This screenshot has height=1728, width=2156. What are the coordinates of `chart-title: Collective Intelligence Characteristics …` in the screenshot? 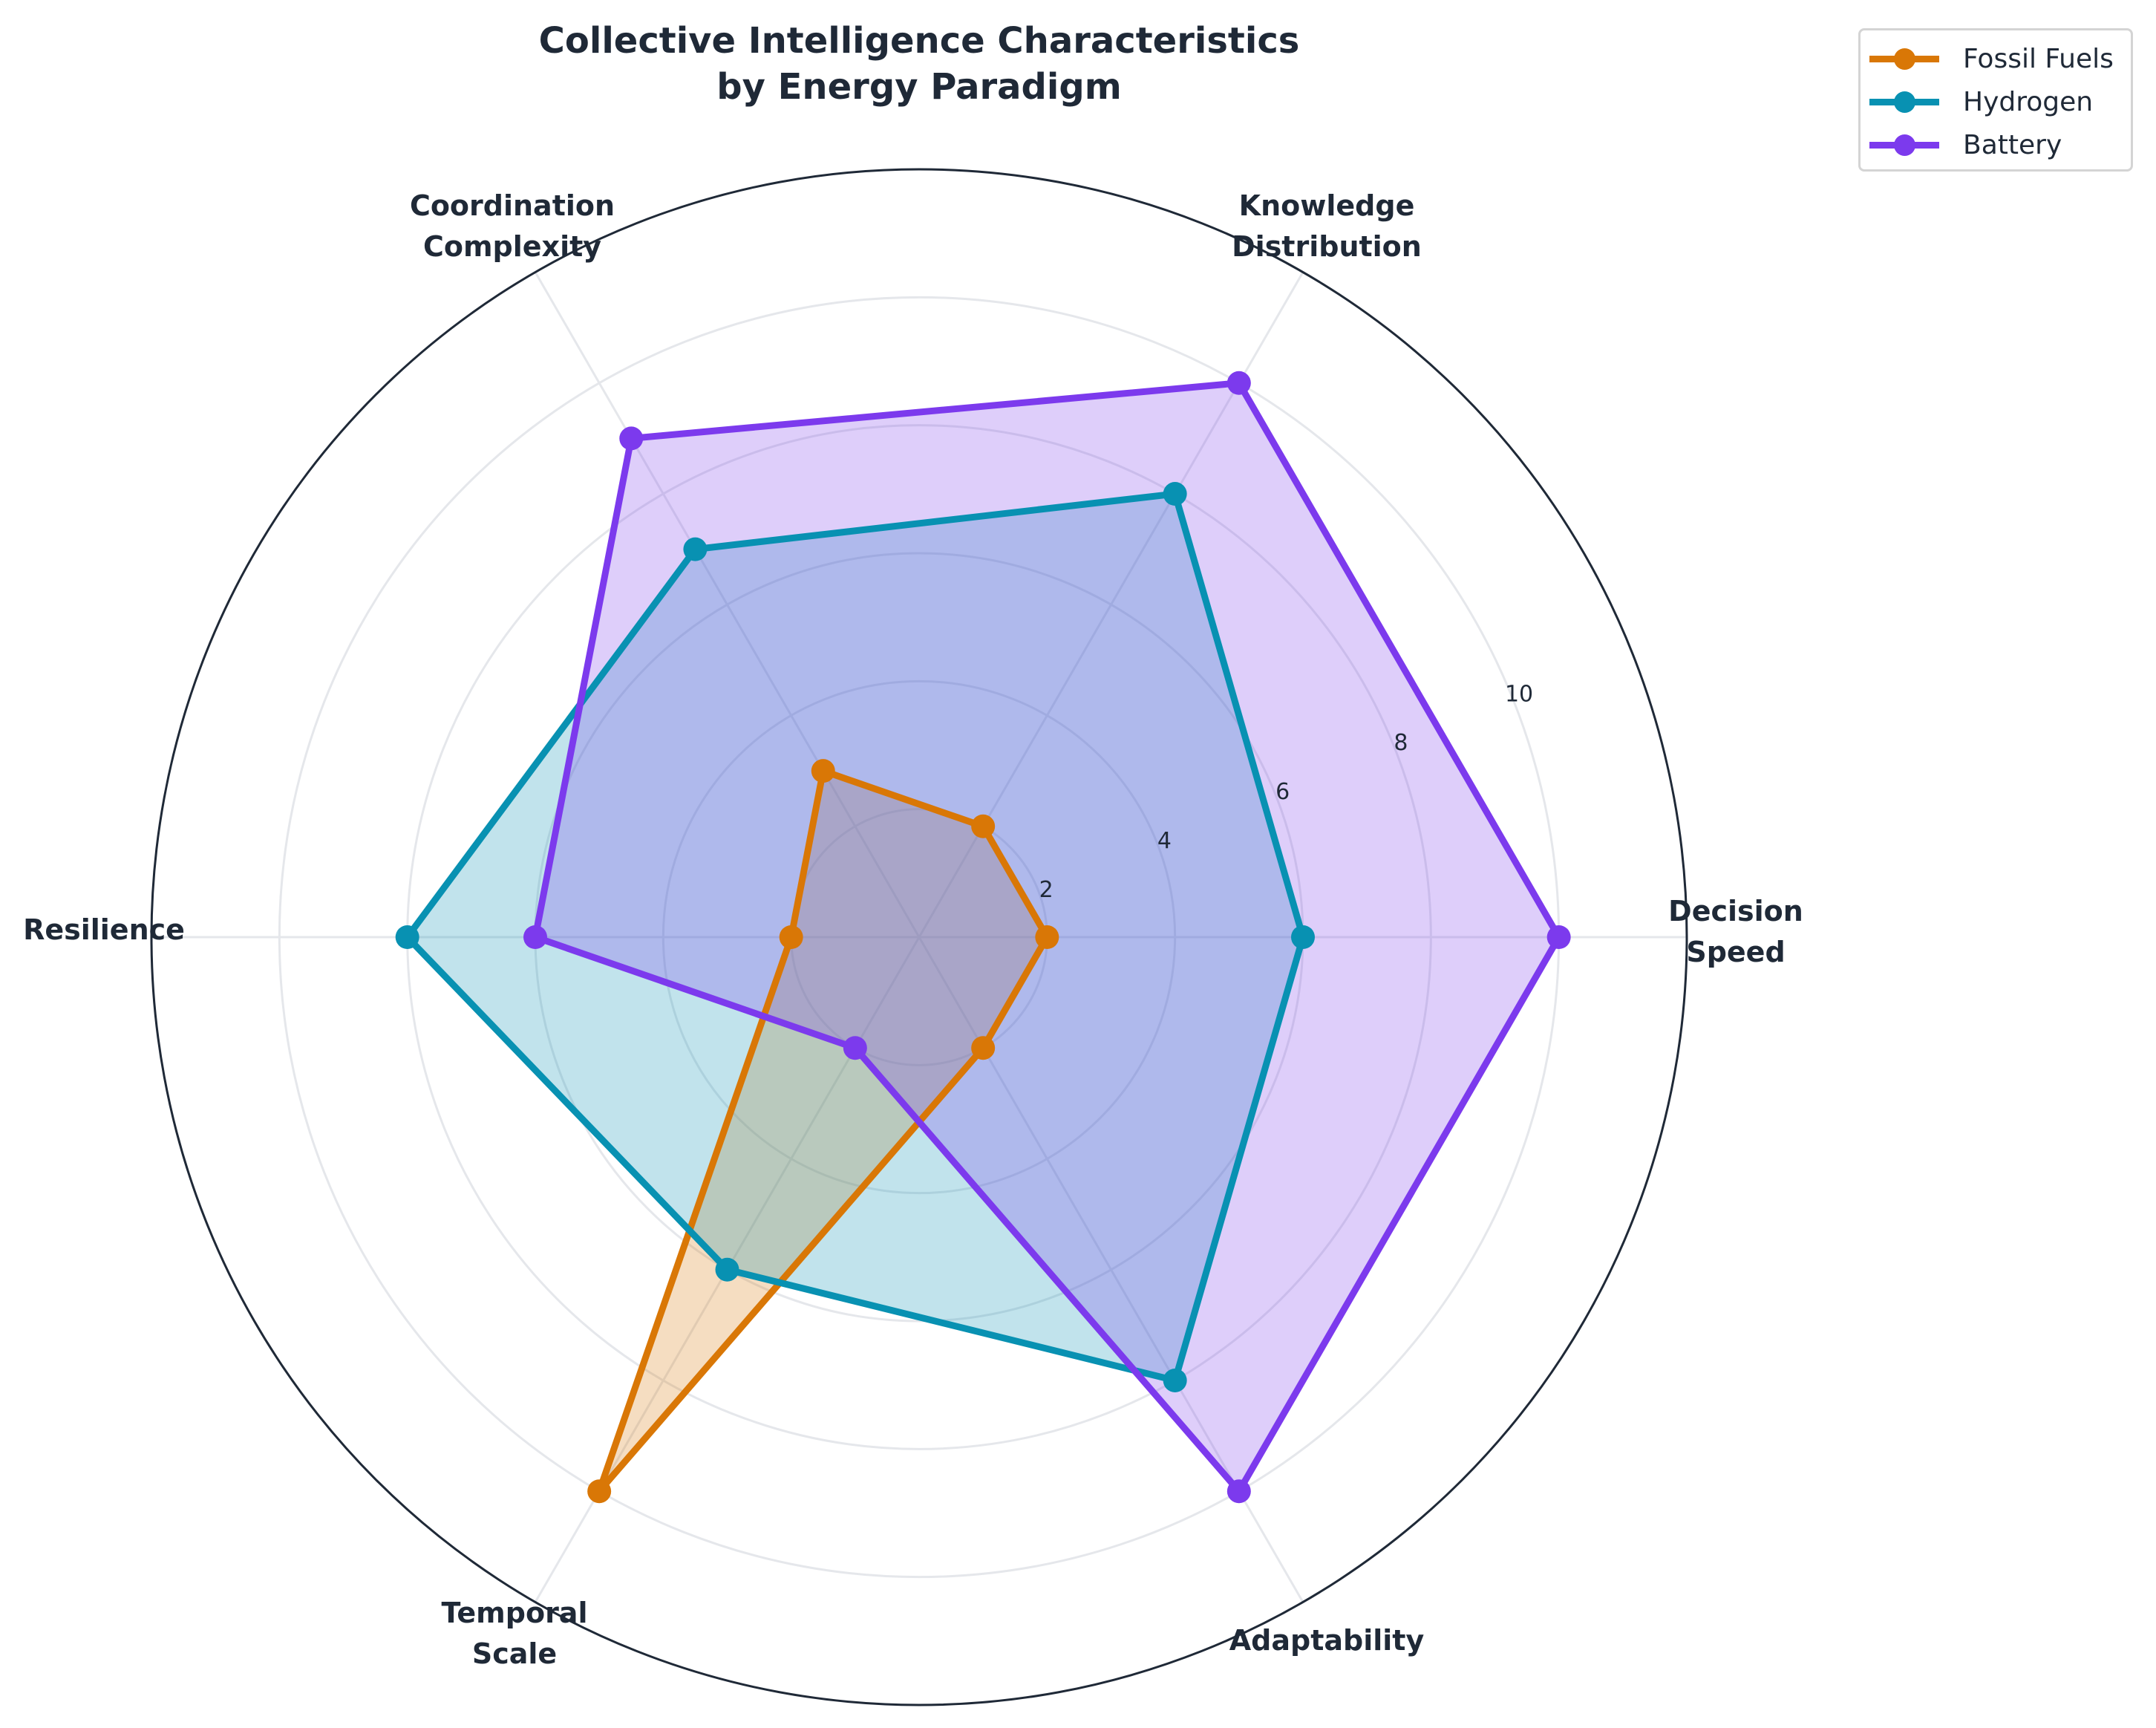 It's located at (919, 64).